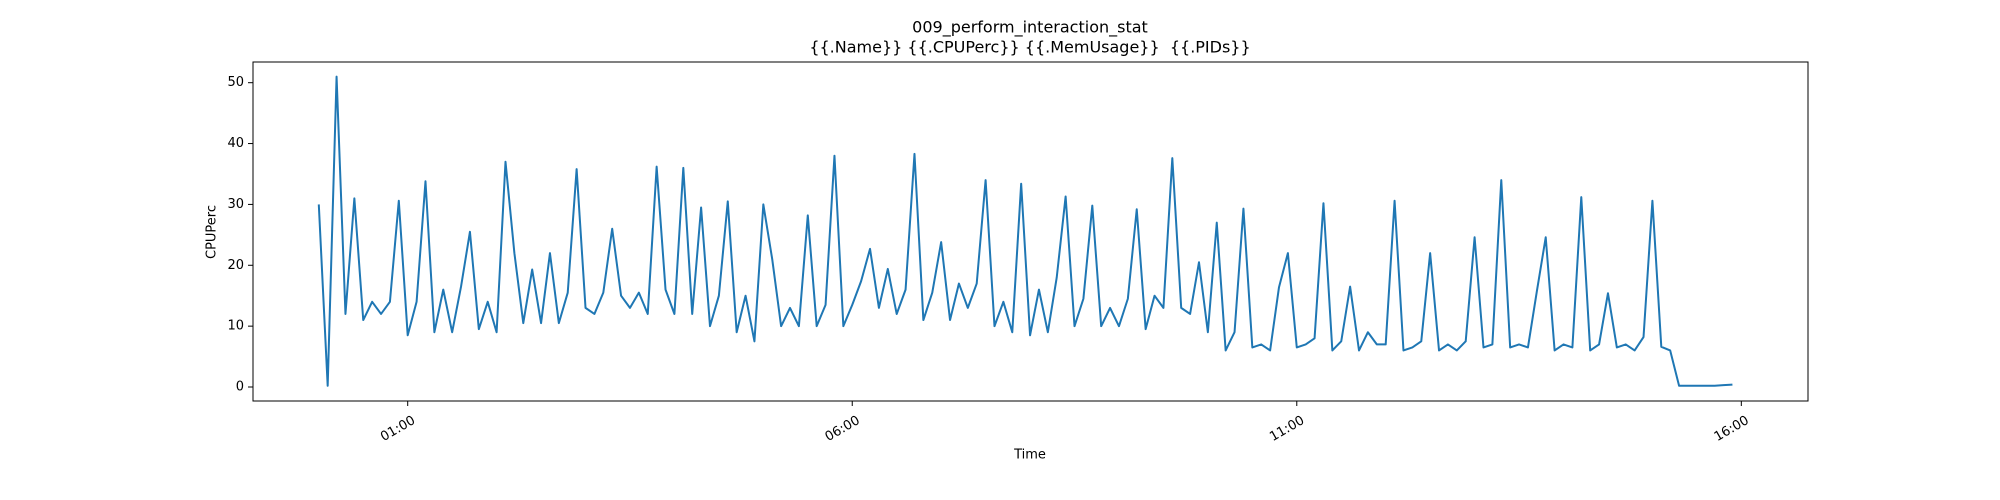 This screenshot has height=500, width=2000. Describe the element at coordinates (1287, 429) in the screenshot. I see `x-tick-label: 11:00` at that location.